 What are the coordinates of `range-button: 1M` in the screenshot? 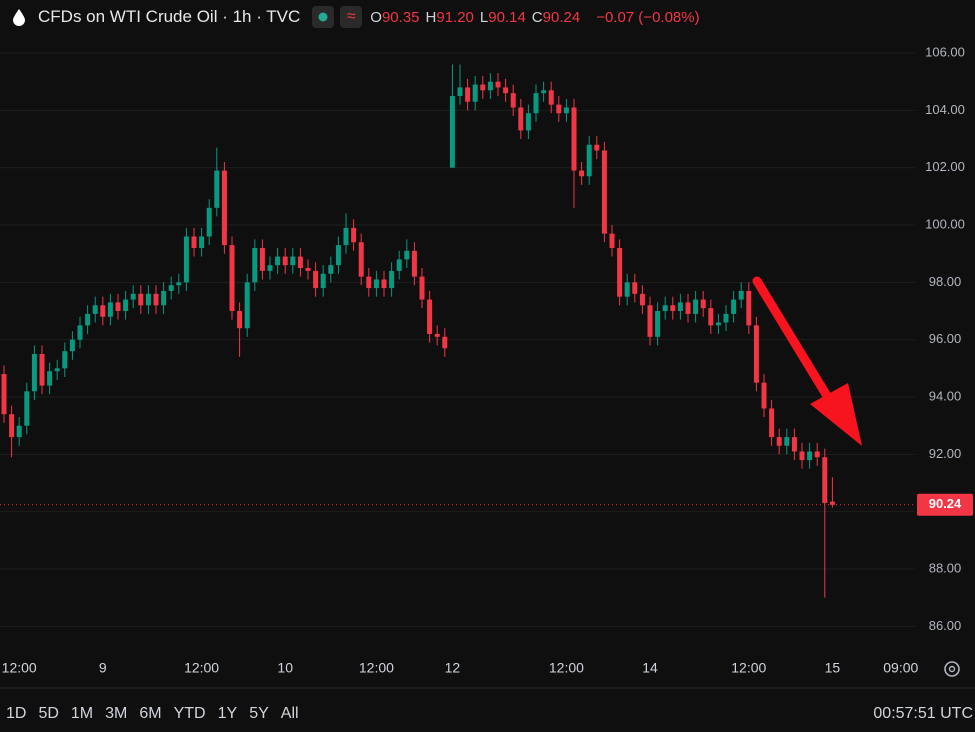 It's located at (82, 713).